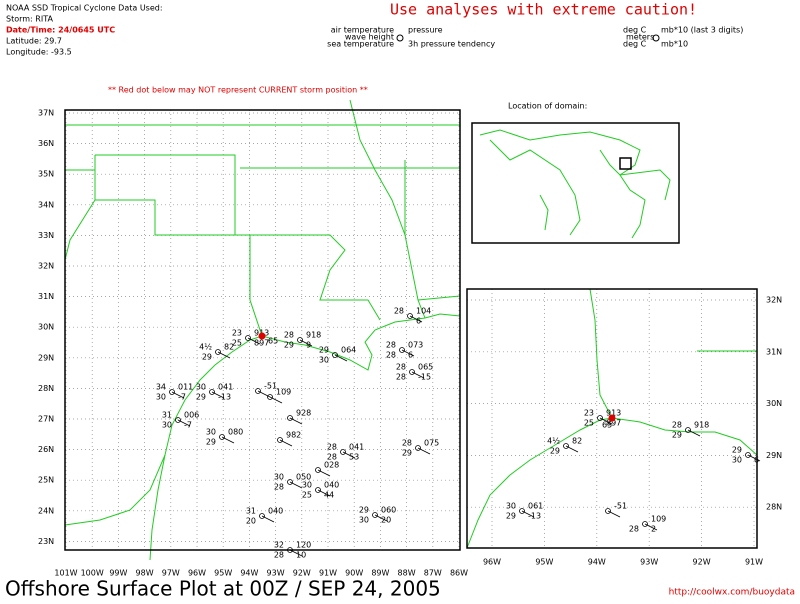  Describe the element at coordinates (702, 30) in the screenshot. I see `unit-pressure: mb*10 (last 3 digits)` at that location.